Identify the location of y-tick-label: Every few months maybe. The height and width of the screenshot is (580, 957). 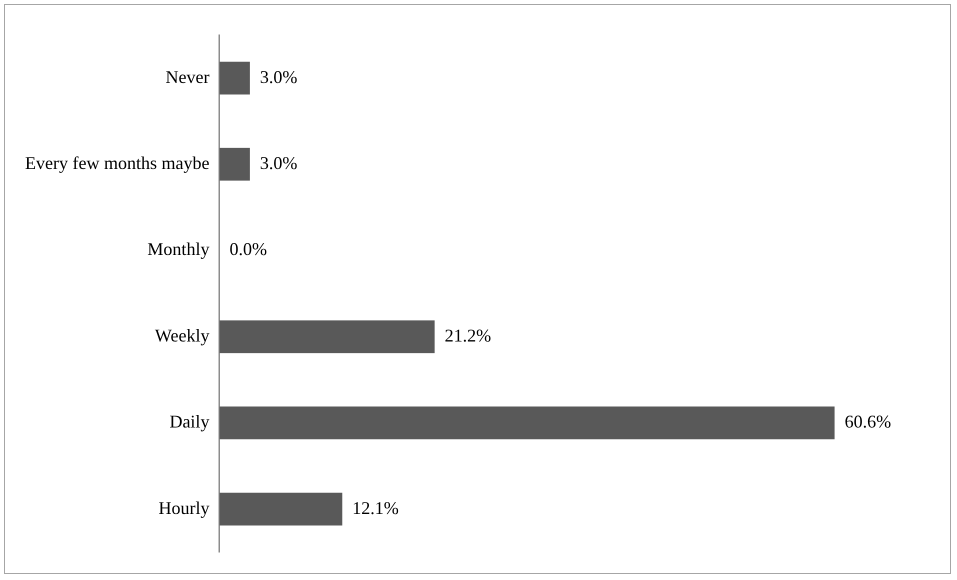
(117, 163).